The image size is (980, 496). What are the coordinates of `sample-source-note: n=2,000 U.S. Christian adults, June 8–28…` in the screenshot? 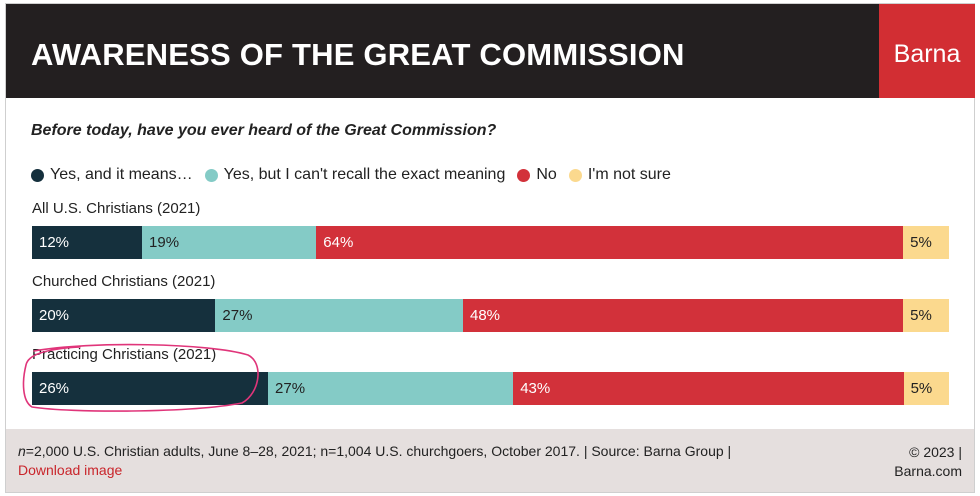 It's located at (374, 451).